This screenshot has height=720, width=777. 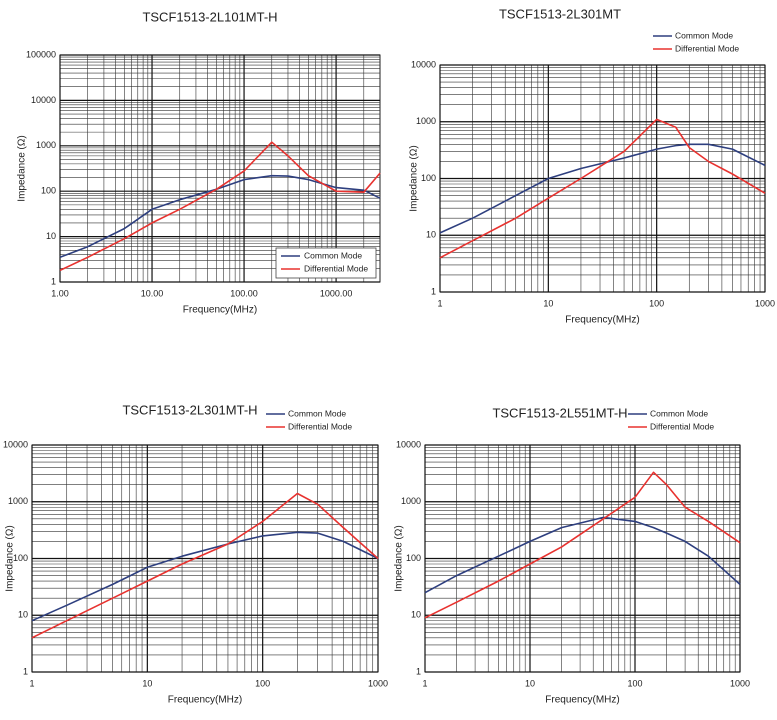 What do you see at coordinates (244, 293) in the screenshot?
I see `x-tick-label: 100.00` at bounding box center [244, 293].